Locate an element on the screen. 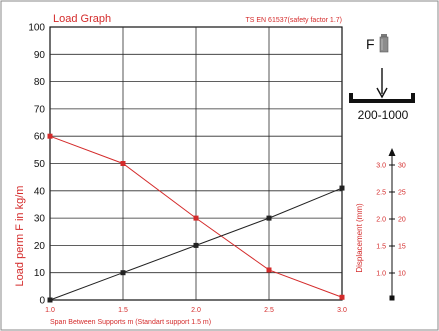  x-tick-label: 3.0 is located at coordinates (342, 310).